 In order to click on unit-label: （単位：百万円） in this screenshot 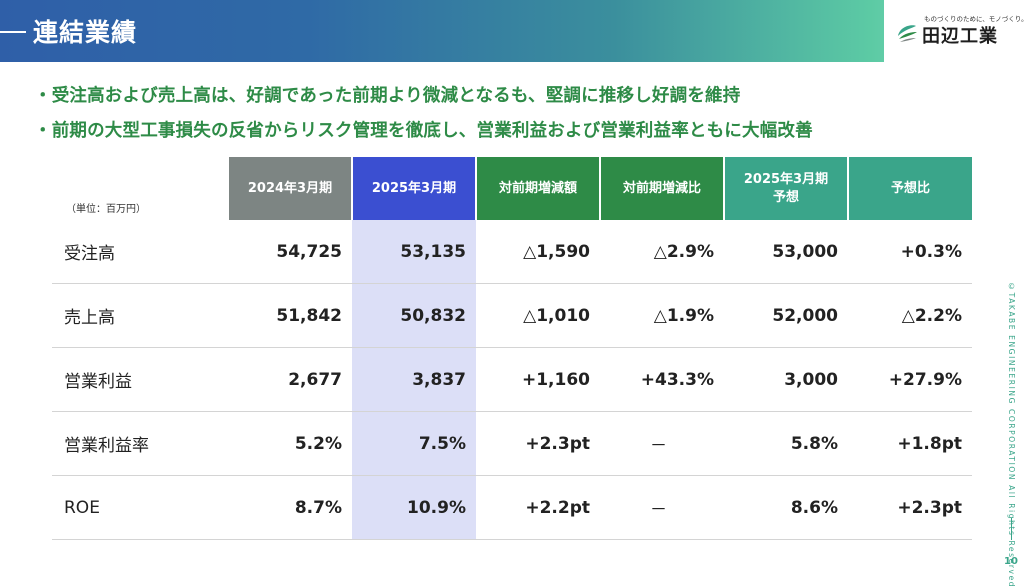, I will do `click(106, 209)`.